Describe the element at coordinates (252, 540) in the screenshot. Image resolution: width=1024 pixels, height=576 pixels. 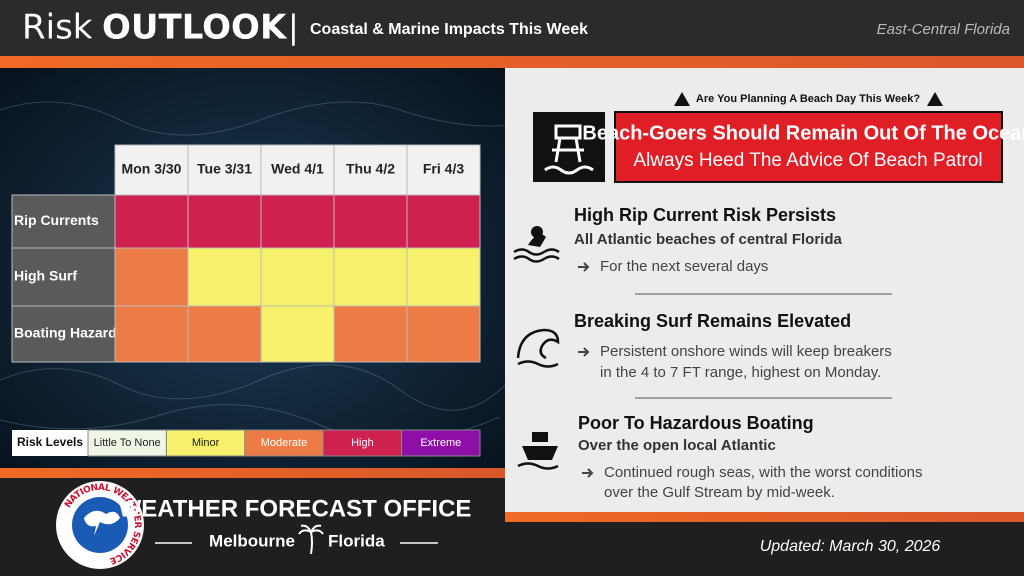
I see `city: Melbourne` at that location.